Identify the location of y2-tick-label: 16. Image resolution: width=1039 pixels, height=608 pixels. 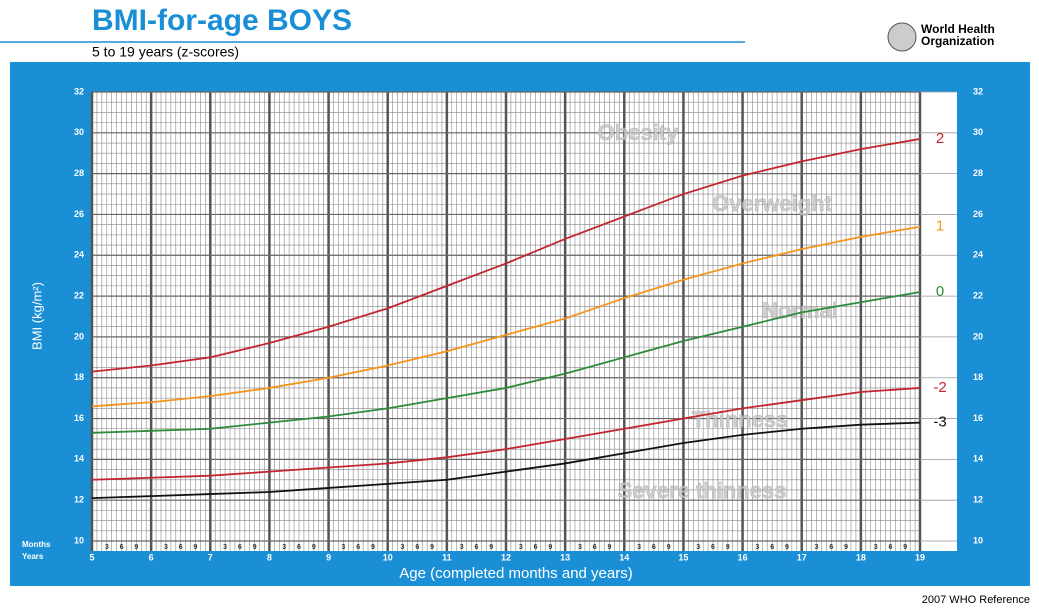
(978, 418).